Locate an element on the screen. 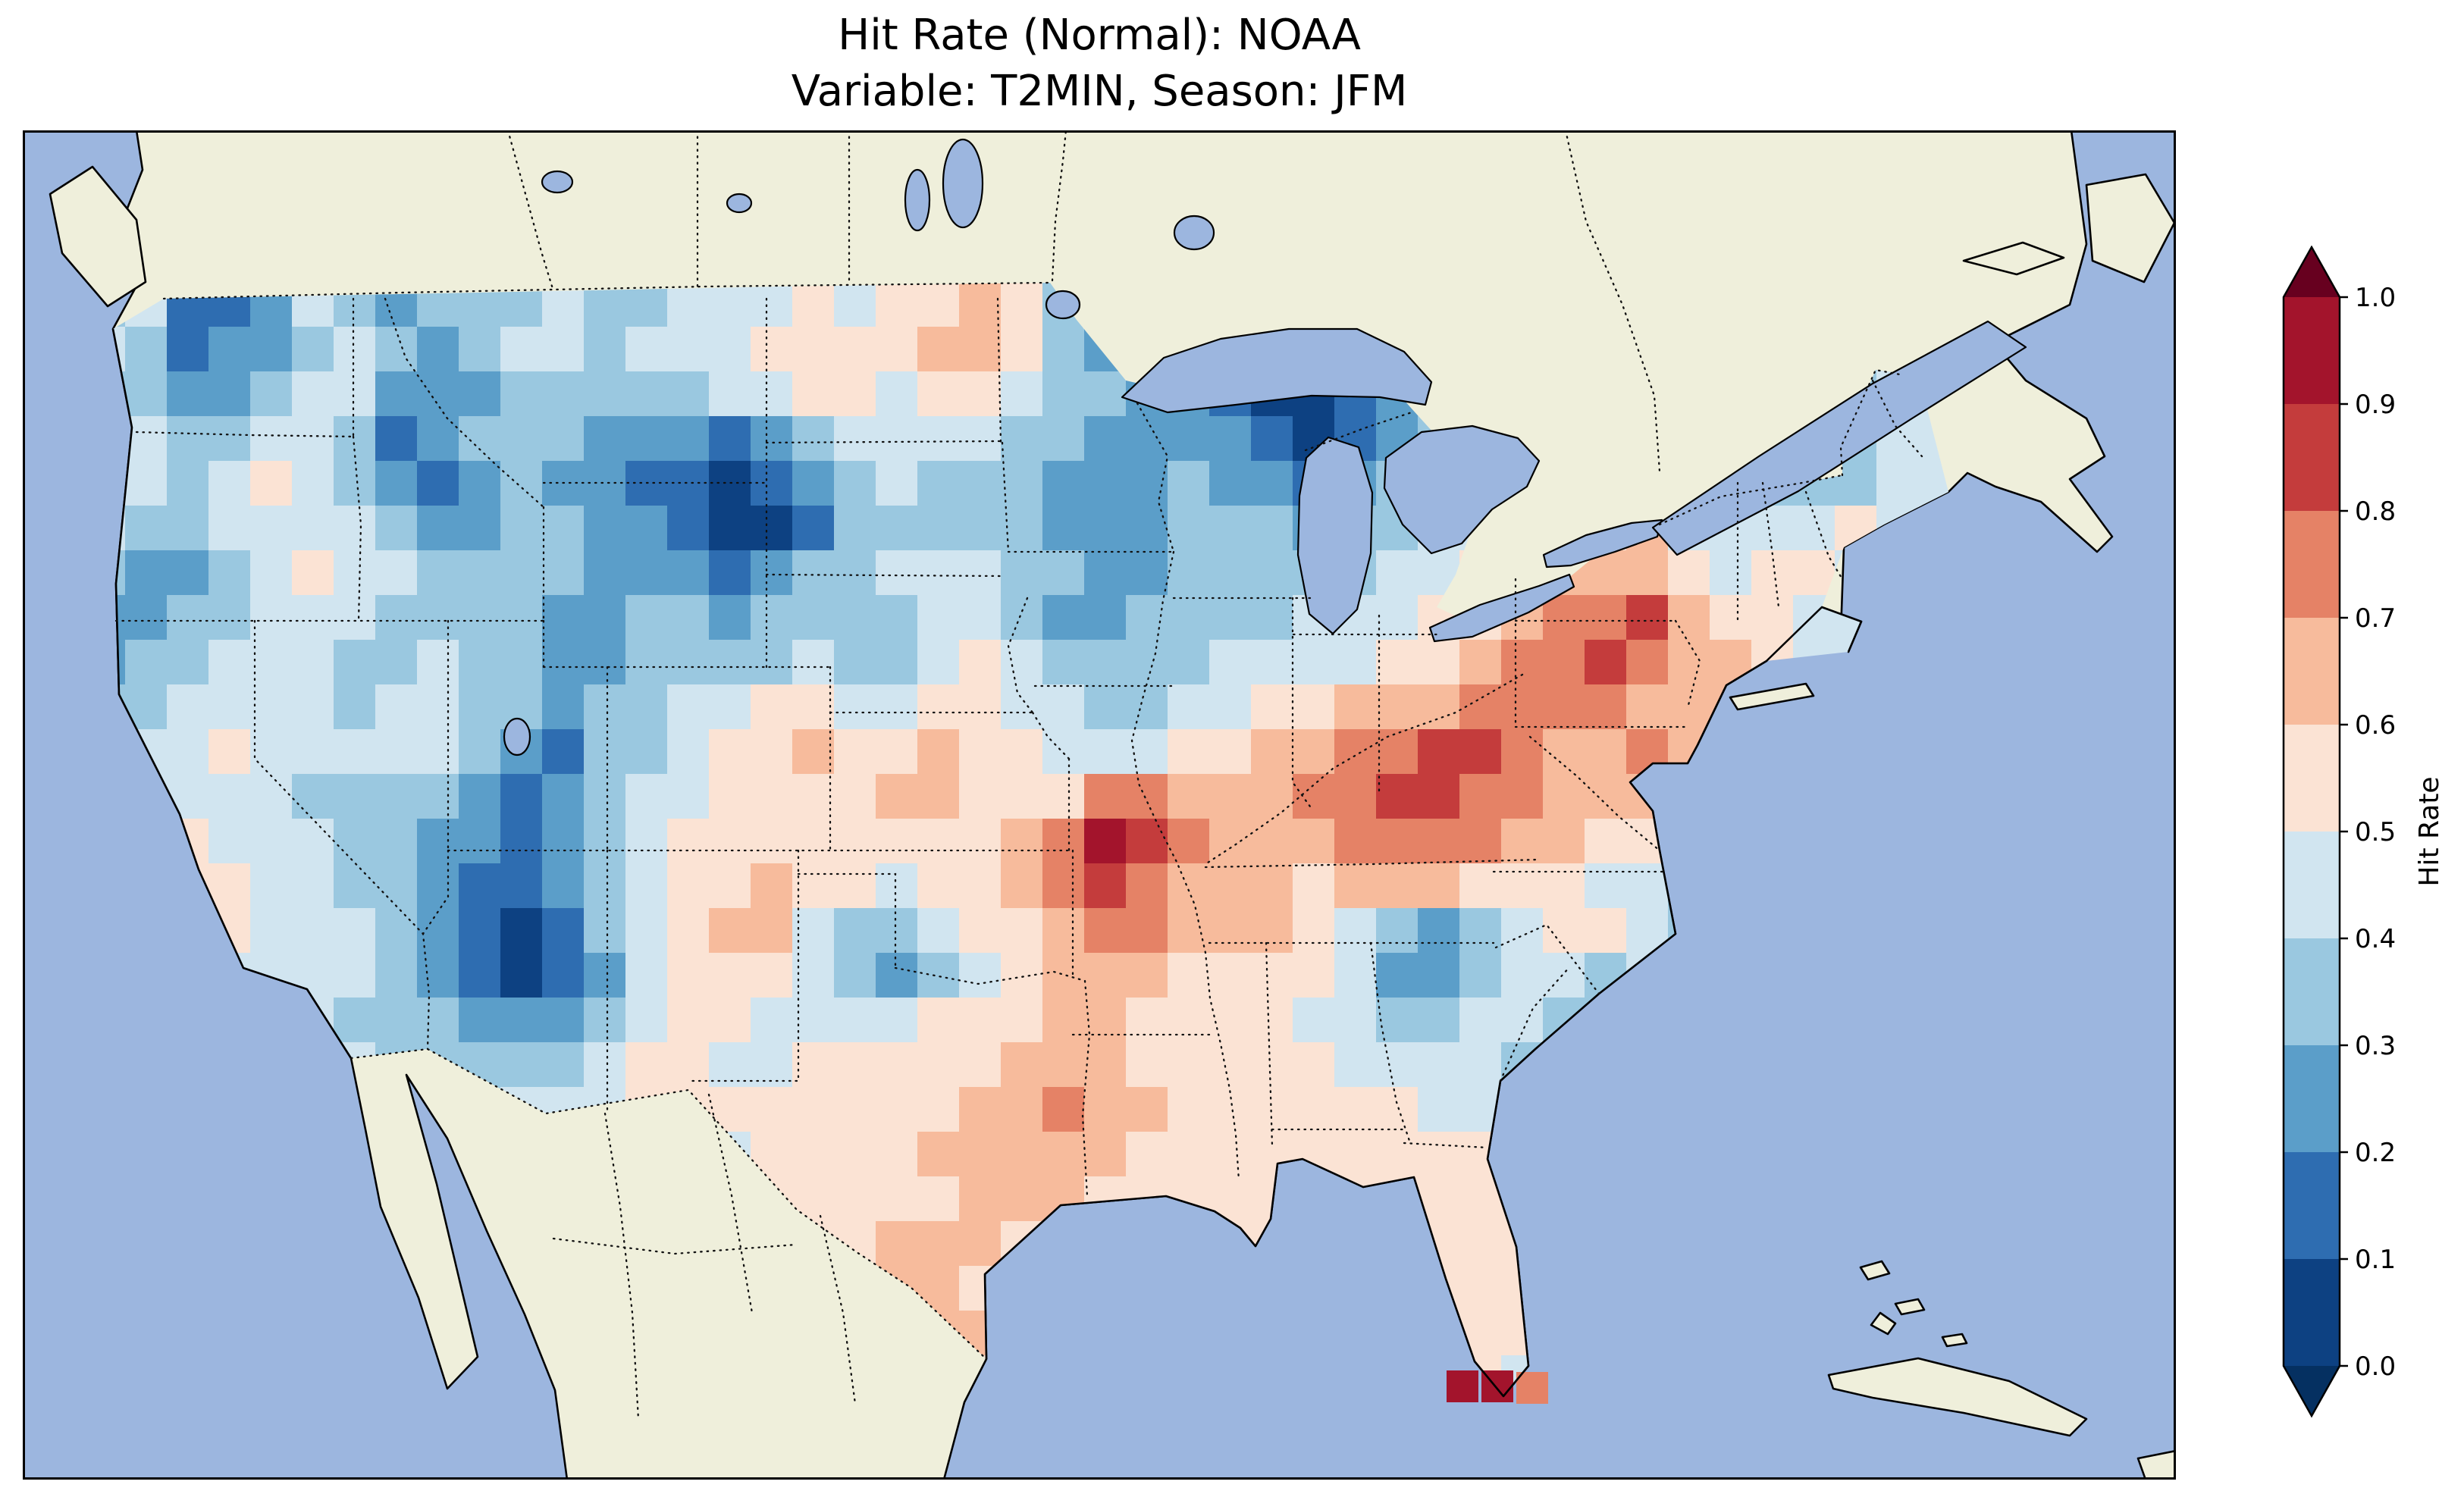 This screenshot has width=2464, height=1494. lake-michigan is located at coordinates (1335, 535).